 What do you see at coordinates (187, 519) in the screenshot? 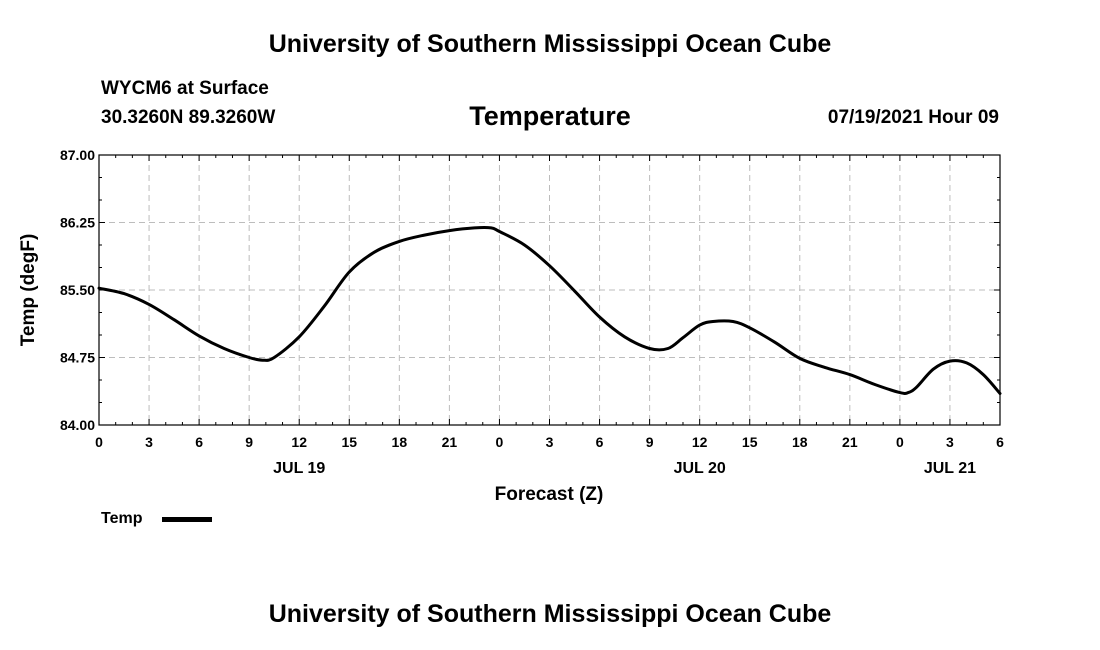
I see `legend-line-swatch` at bounding box center [187, 519].